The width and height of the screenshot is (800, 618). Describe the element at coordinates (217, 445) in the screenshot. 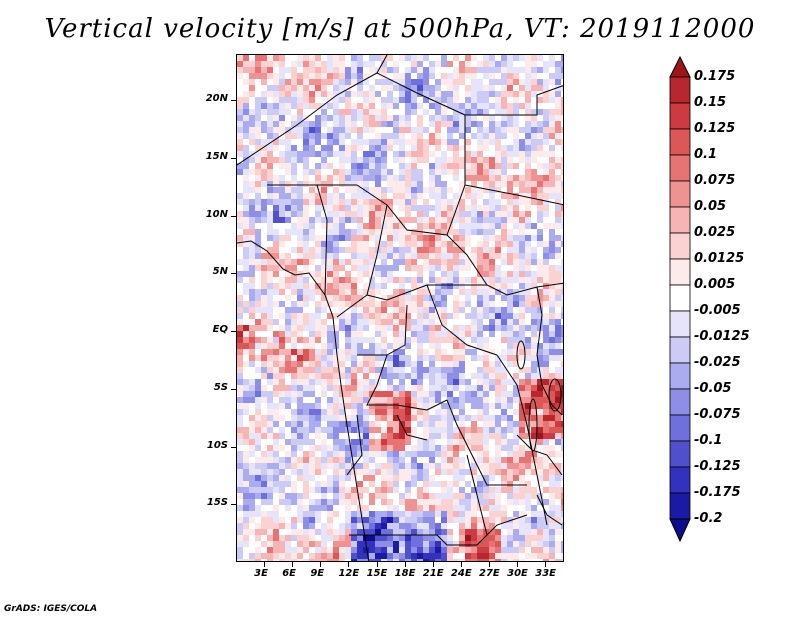

I see `lat-tick-label: 10S` at that location.